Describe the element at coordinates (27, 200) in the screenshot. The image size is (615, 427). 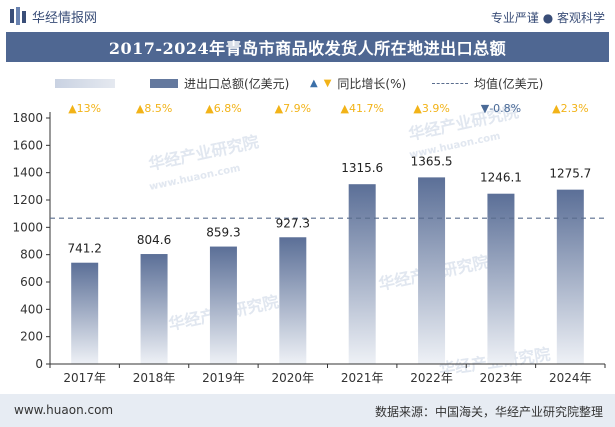
I see `y-tick-label: 1200` at that location.